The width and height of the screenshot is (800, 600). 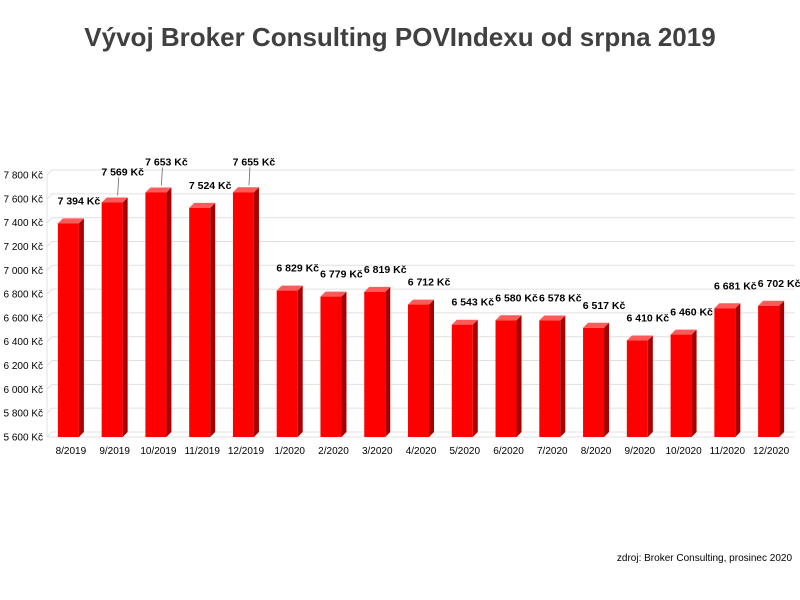 What do you see at coordinates (202, 451) in the screenshot?
I see `x-tick-label: 11/2019` at bounding box center [202, 451].